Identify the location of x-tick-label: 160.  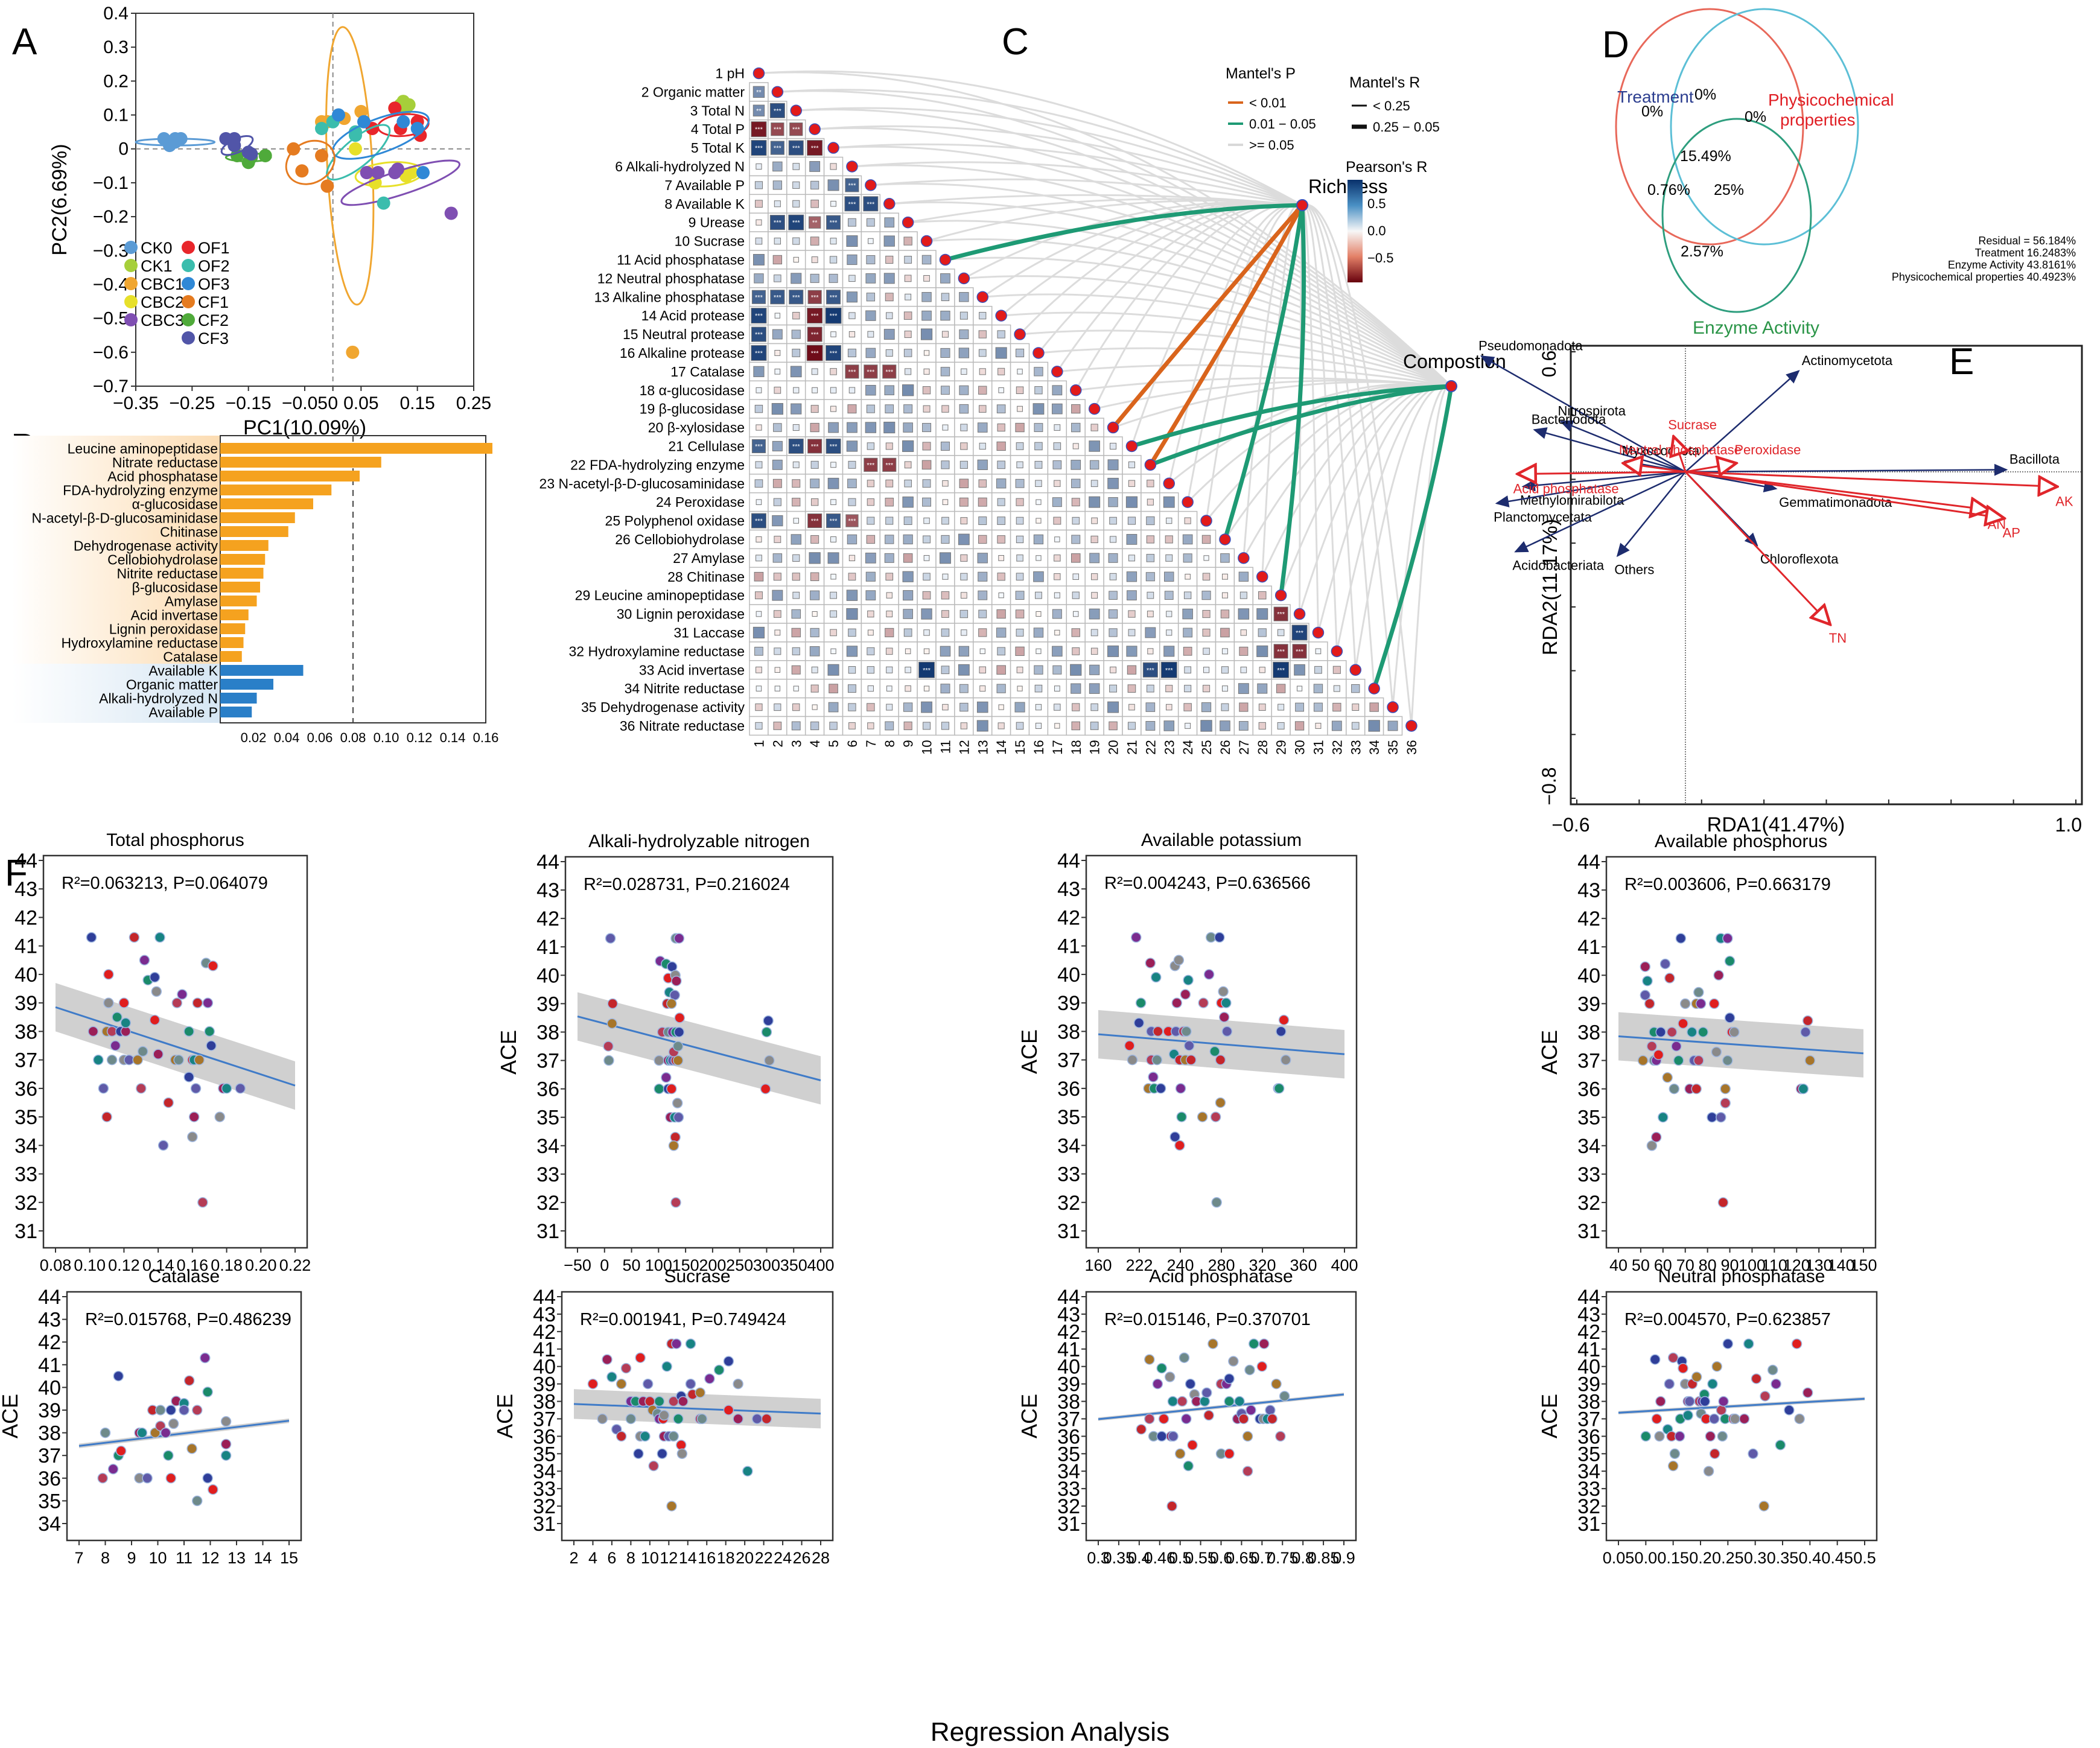
(1098, 1265).